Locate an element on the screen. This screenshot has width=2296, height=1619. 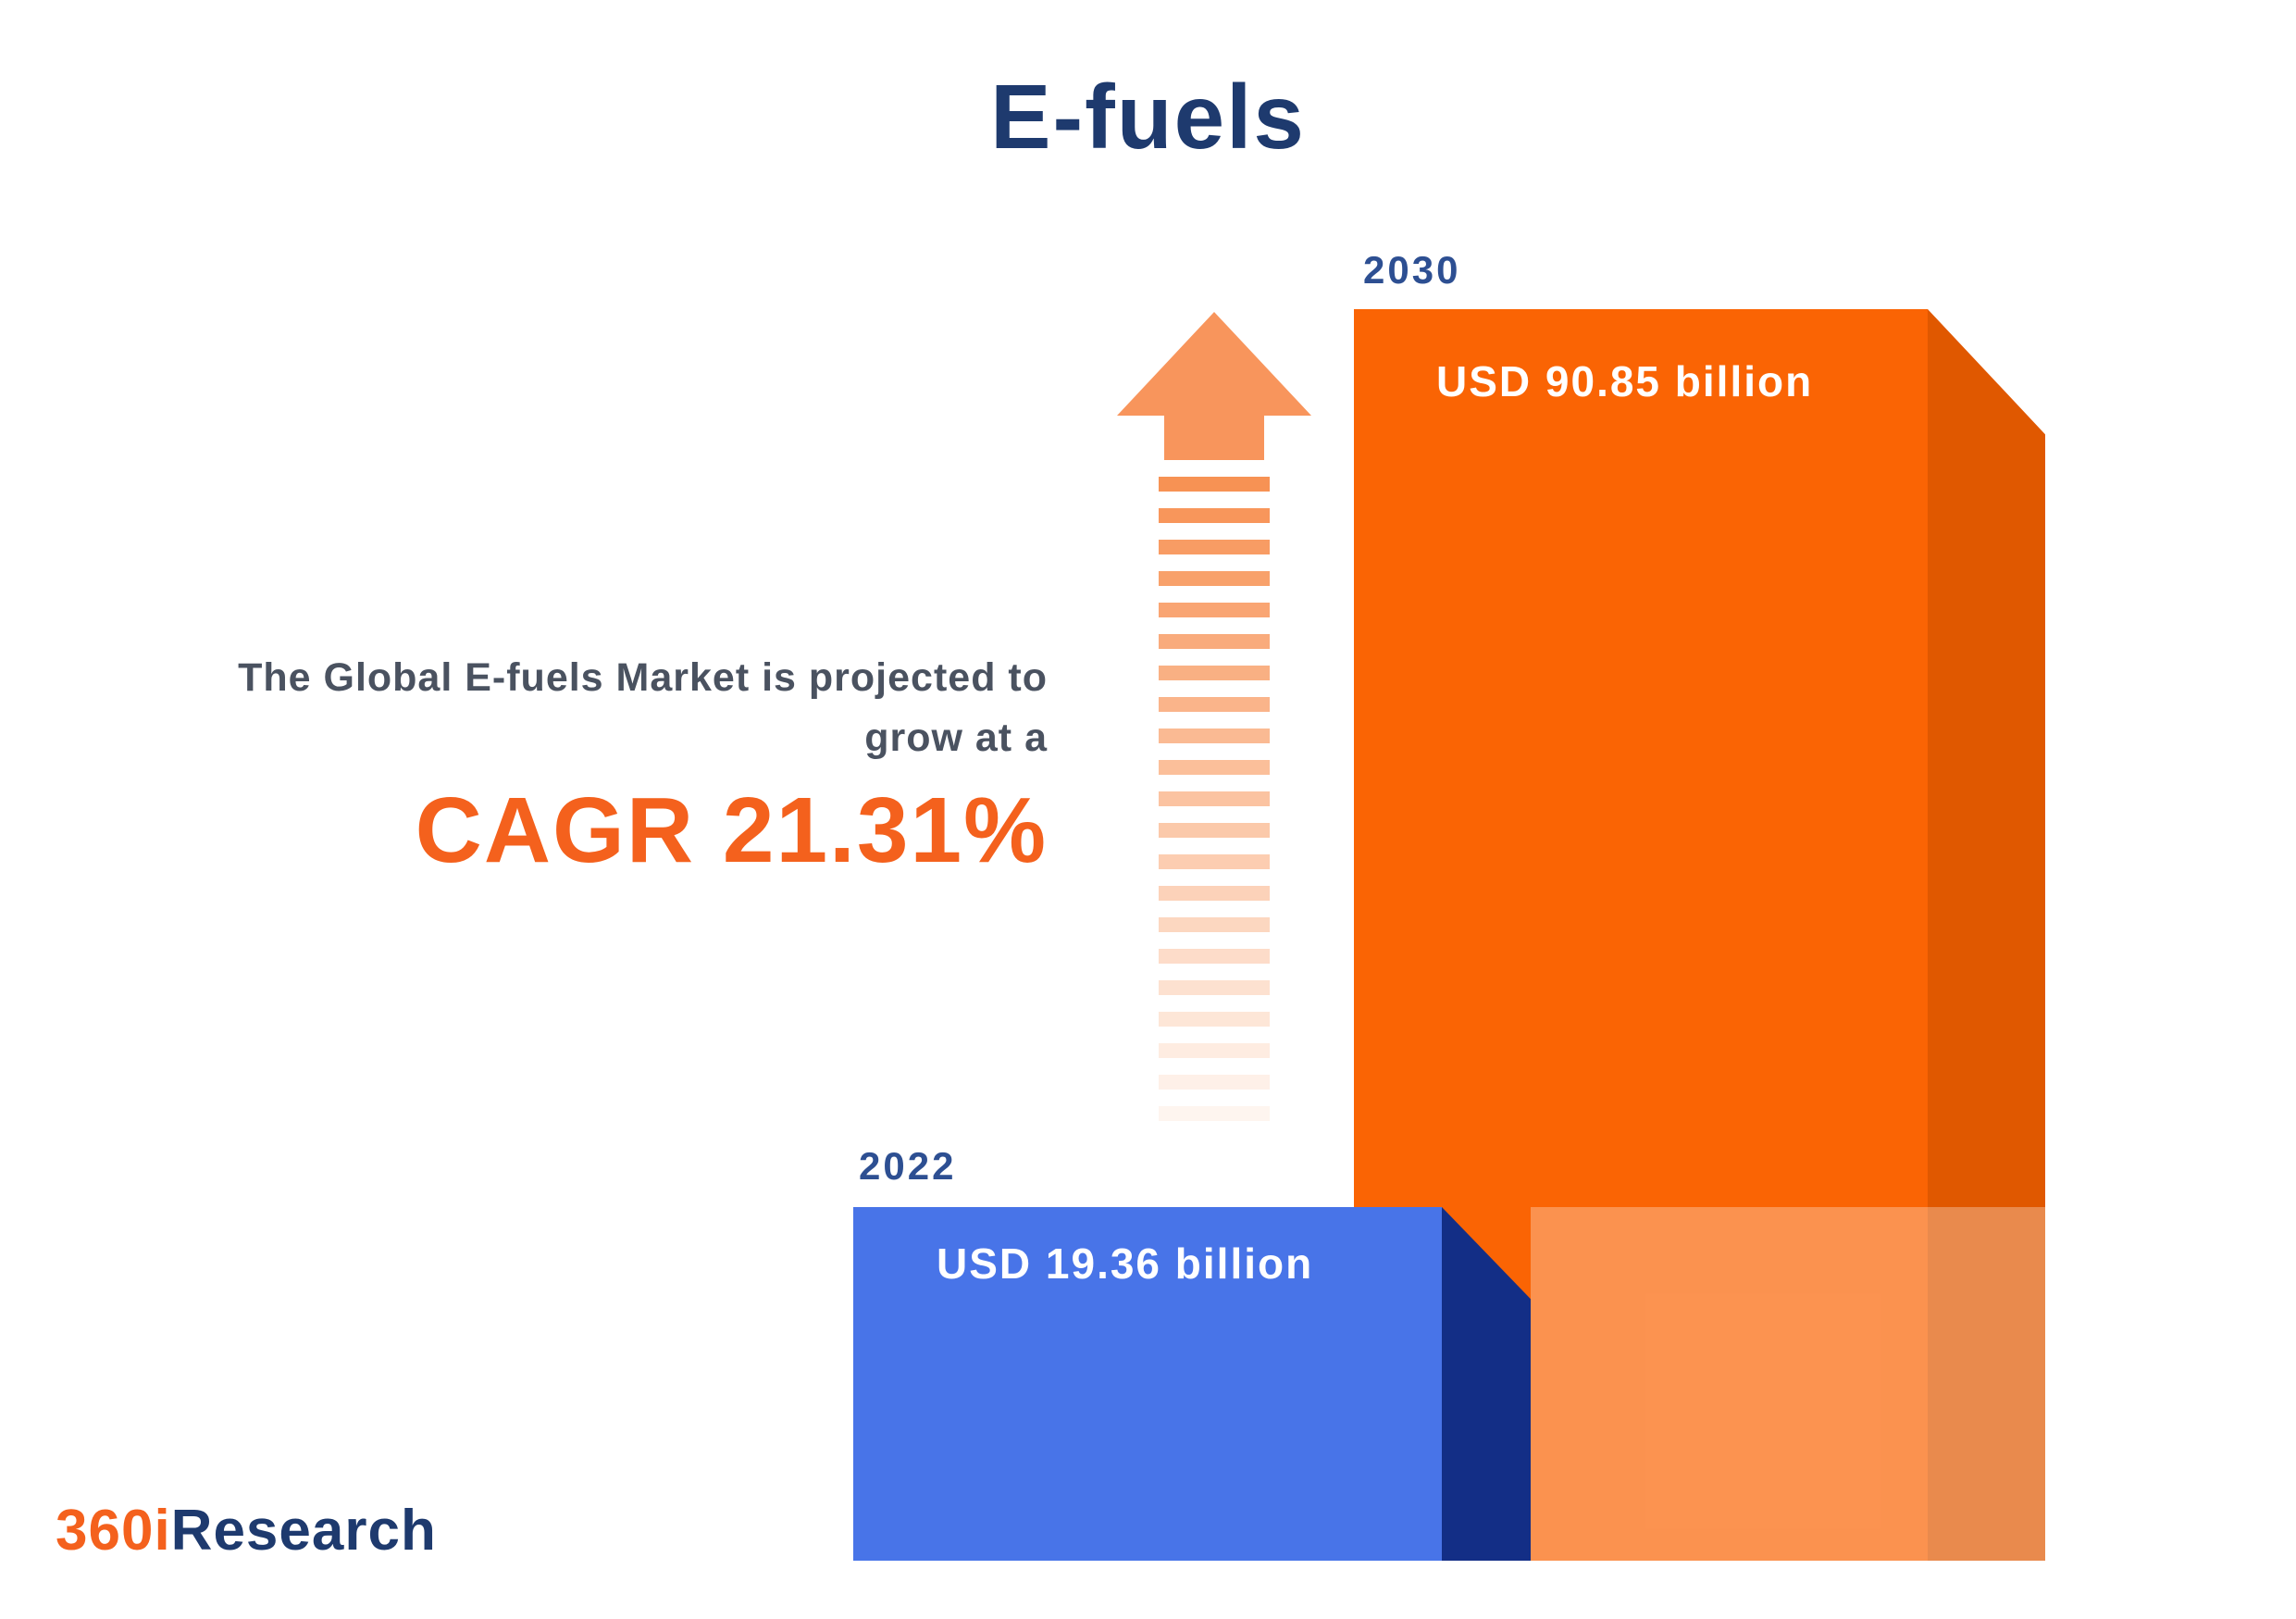
growth-arrow-neck is located at coordinates (1214, 438).